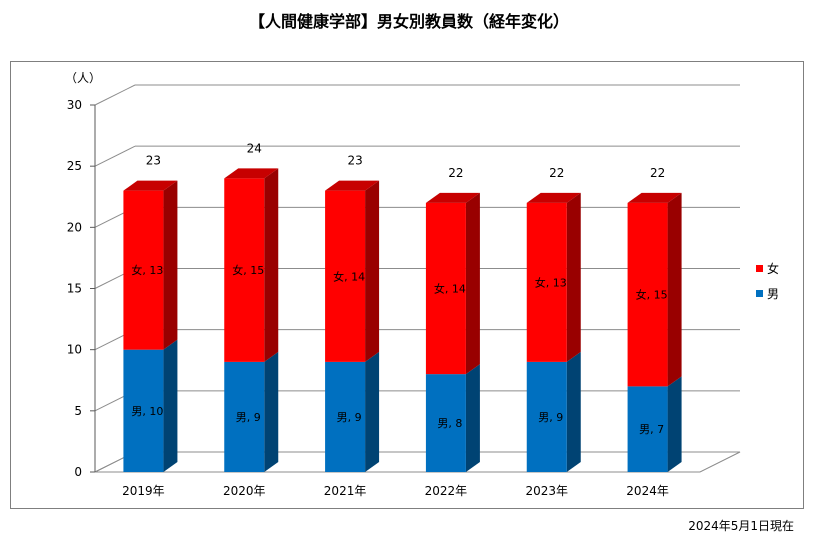 Image resolution: width=818 pixels, height=545 pixels. What do you see at coordinates (741, 526) in the screenshot?
I see `as-of-date-note: 2024年5月1日現在` at bounding box center [741, 526].